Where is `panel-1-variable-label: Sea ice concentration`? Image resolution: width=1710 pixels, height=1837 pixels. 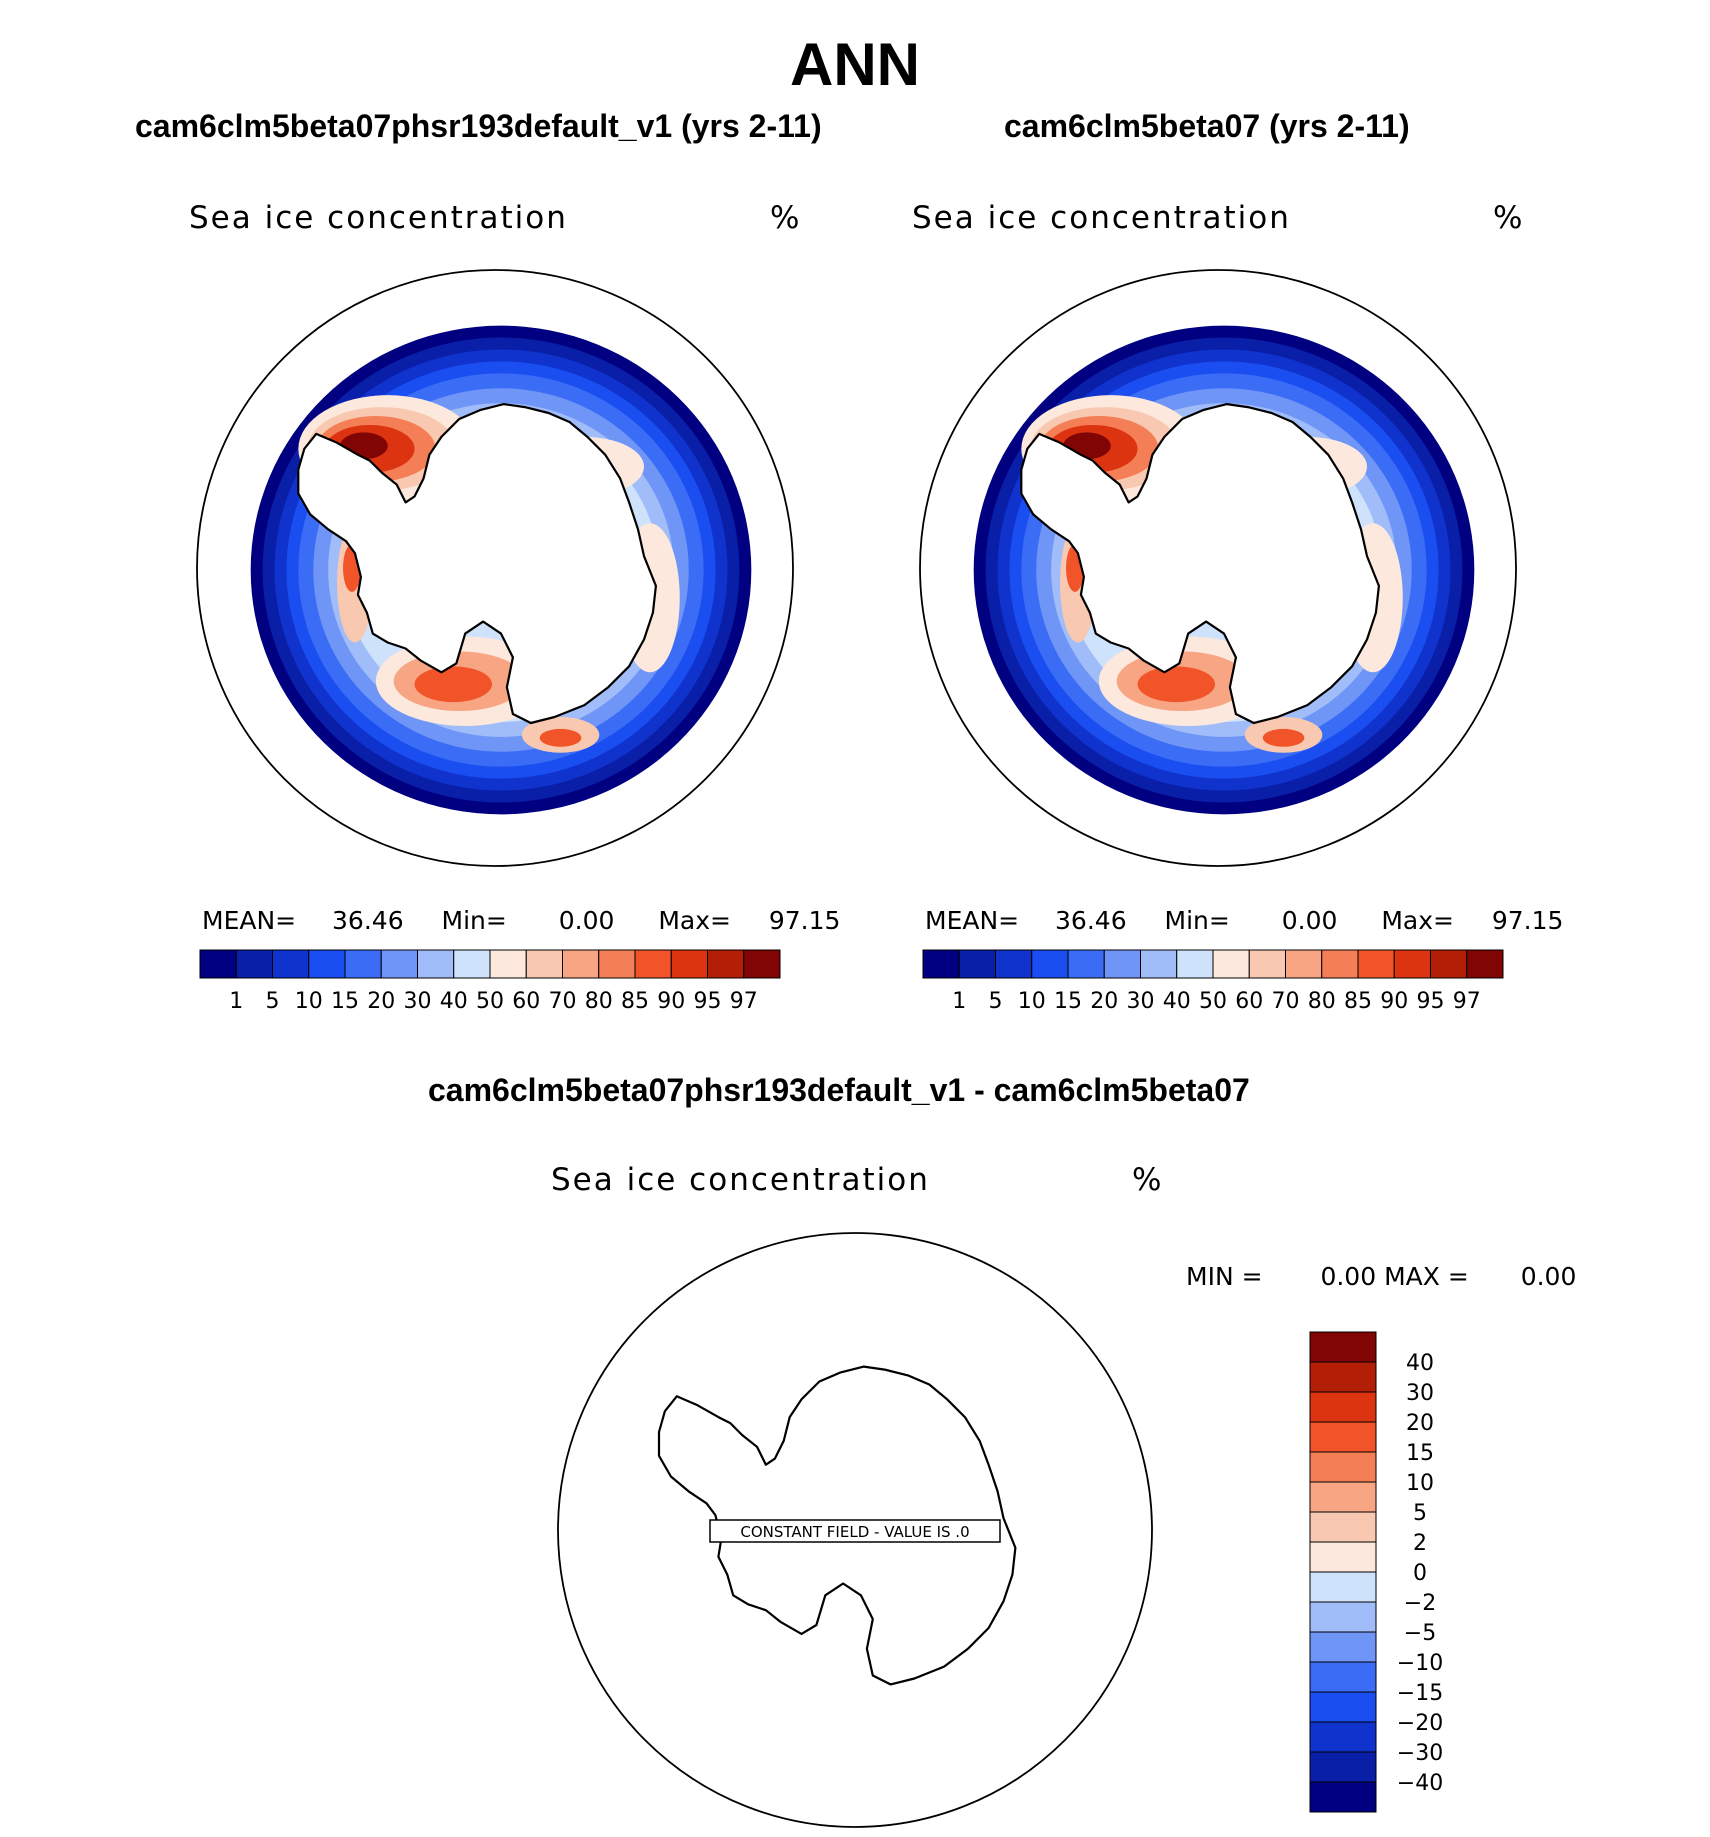 panel-1-variable-label: Sea ice concentration is located at coordinates (378, 218).